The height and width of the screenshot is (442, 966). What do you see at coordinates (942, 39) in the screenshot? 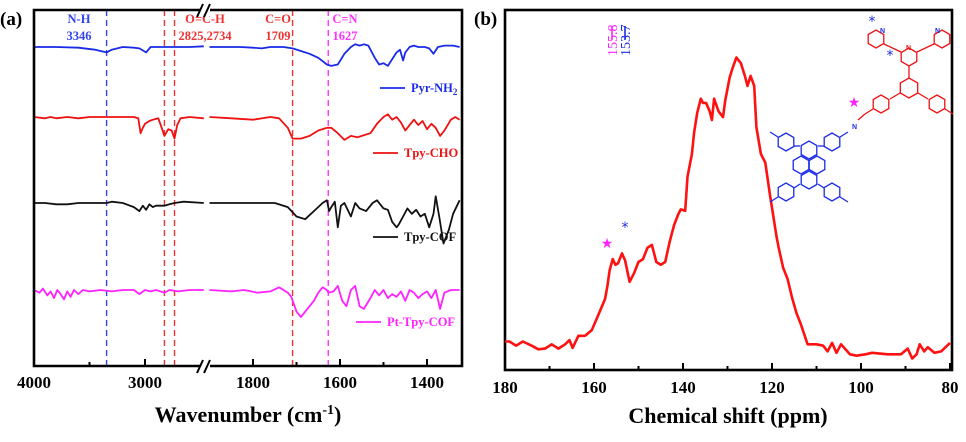
I see `pyridine-ring-right` at bounding box center [942, 39].